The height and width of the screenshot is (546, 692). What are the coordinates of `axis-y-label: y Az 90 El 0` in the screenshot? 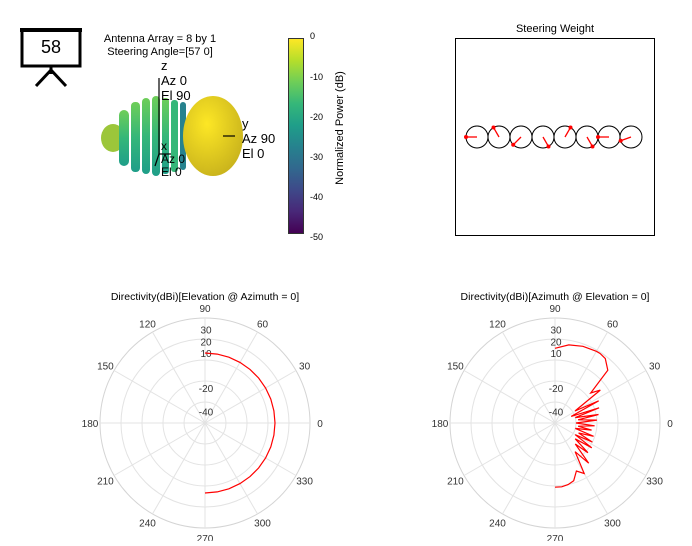 It's located at (258, 138).